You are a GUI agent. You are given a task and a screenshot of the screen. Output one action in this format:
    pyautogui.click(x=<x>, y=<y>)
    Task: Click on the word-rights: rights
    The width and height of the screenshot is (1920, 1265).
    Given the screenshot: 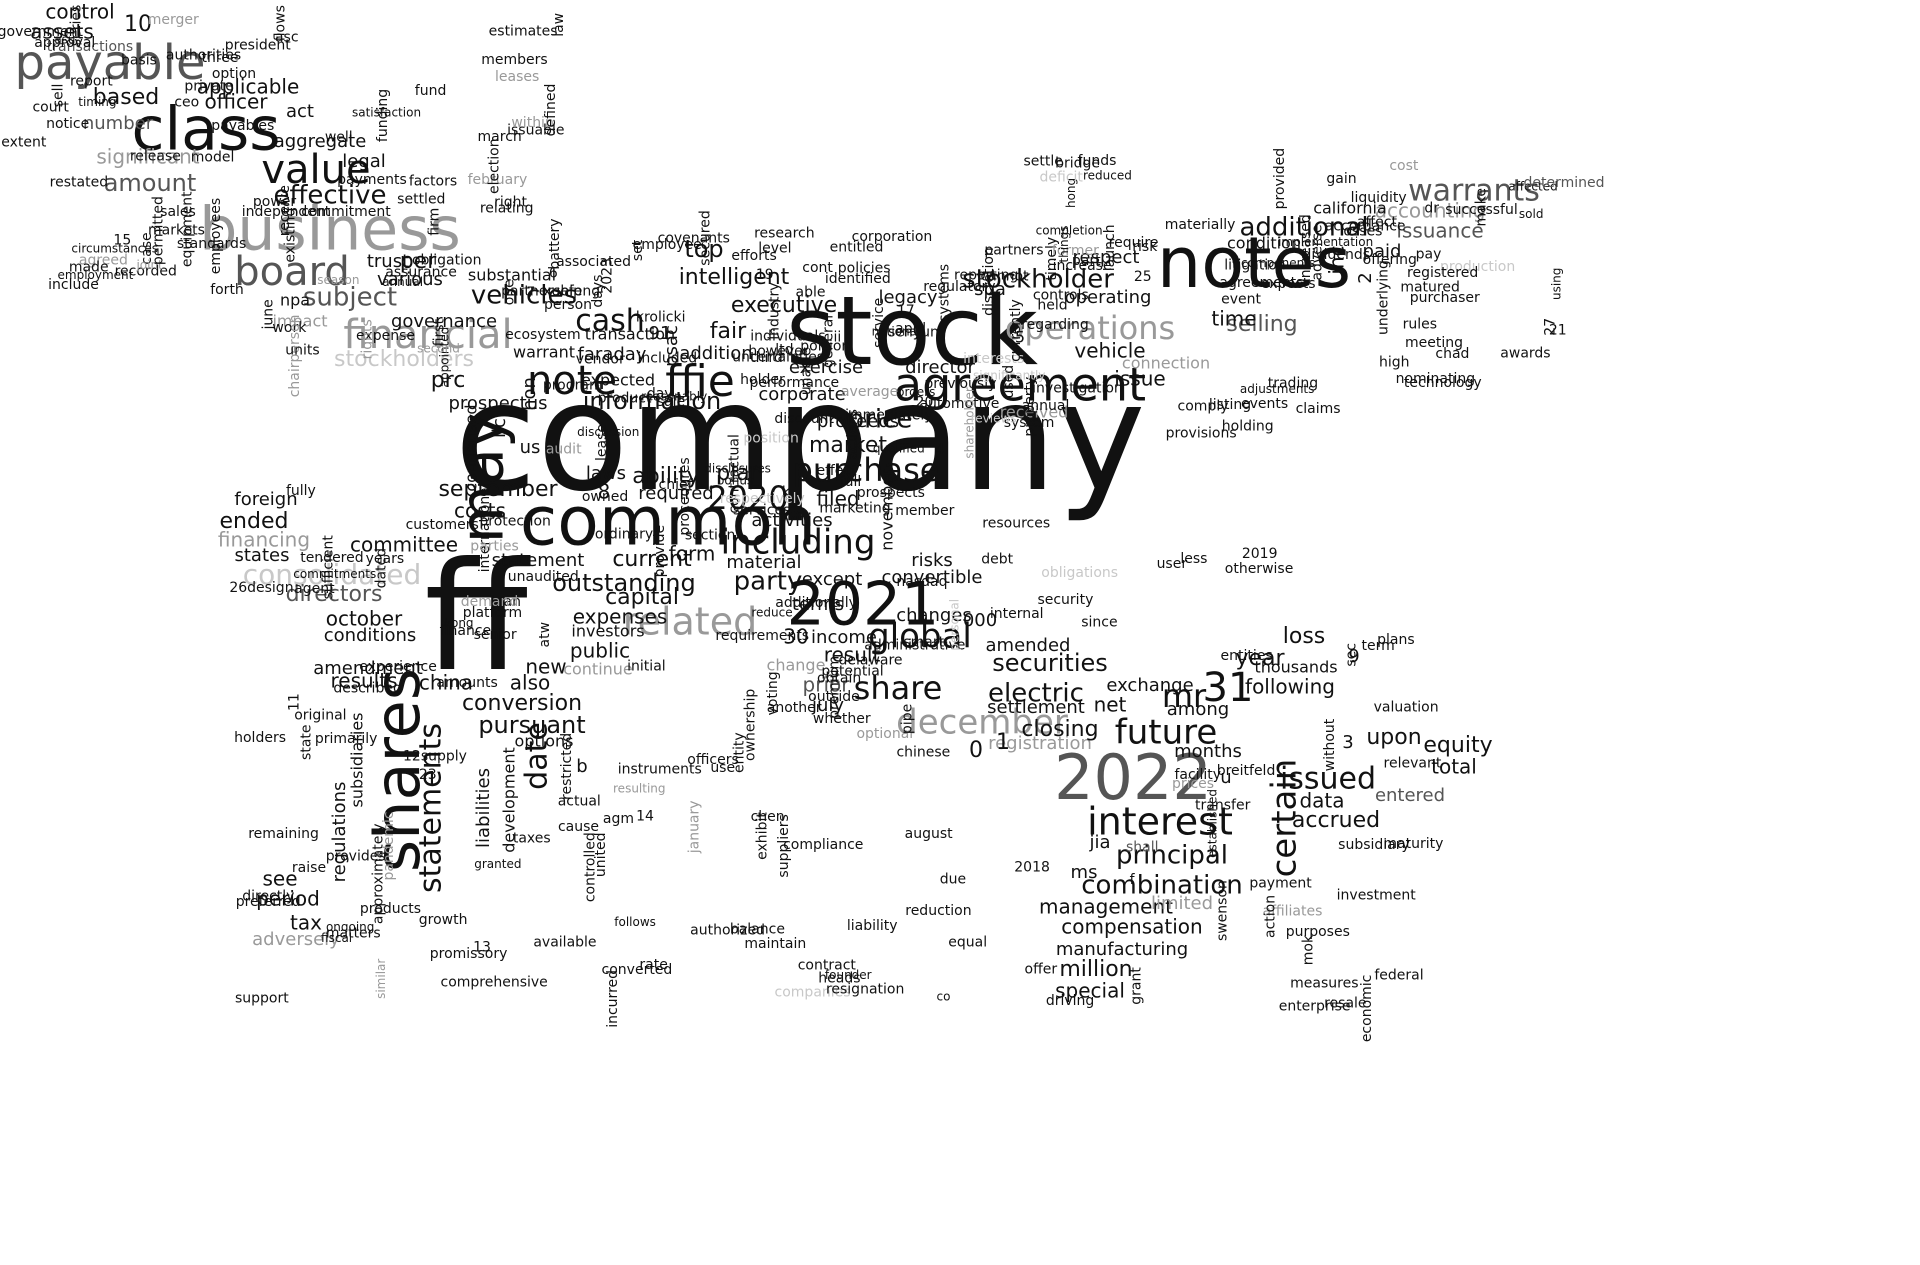 What is the action you would take?
    pyautogui.click(x=367, y=339)
    